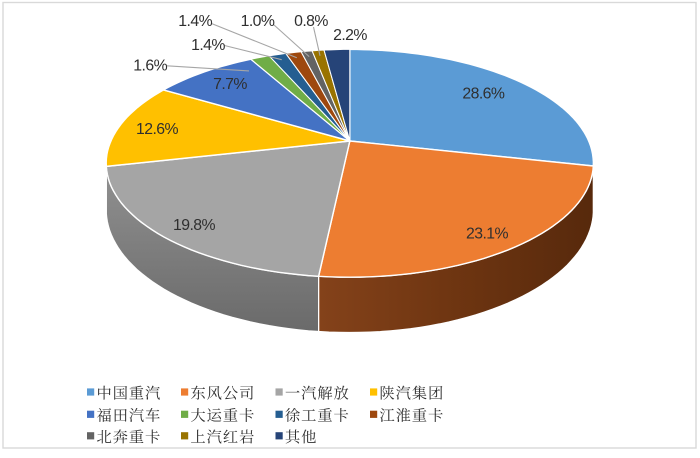  Describe the element at coordinates (157, 129) in the screenshot. I see `svg-text: 12.6%` at that location.